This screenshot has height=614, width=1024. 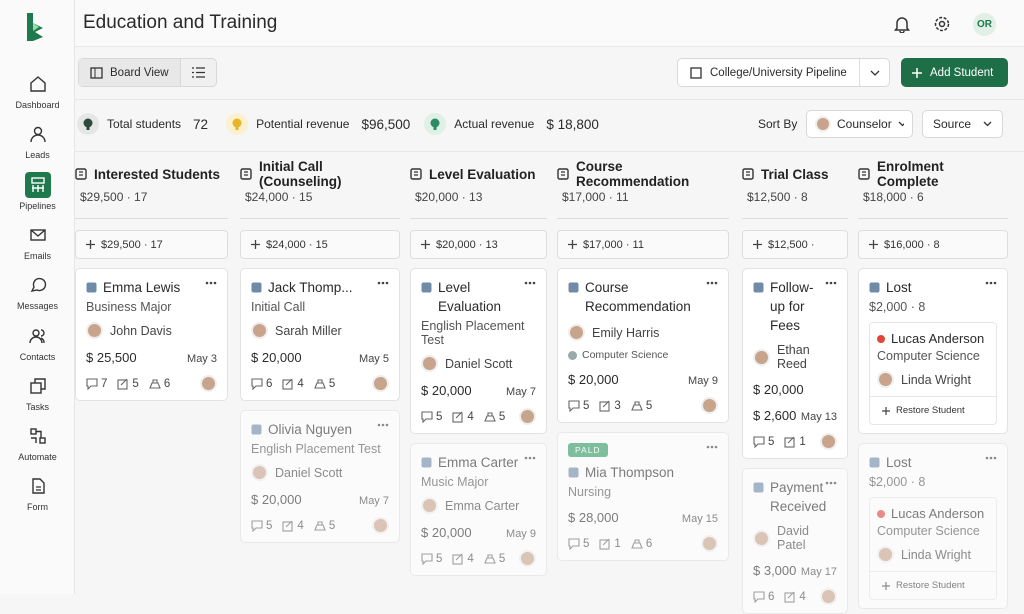 What do you see at coordinates (783, 72) in the screenshot?
I see `pipeline-select: College/University Pipeline` at bounding box center [783, 72].